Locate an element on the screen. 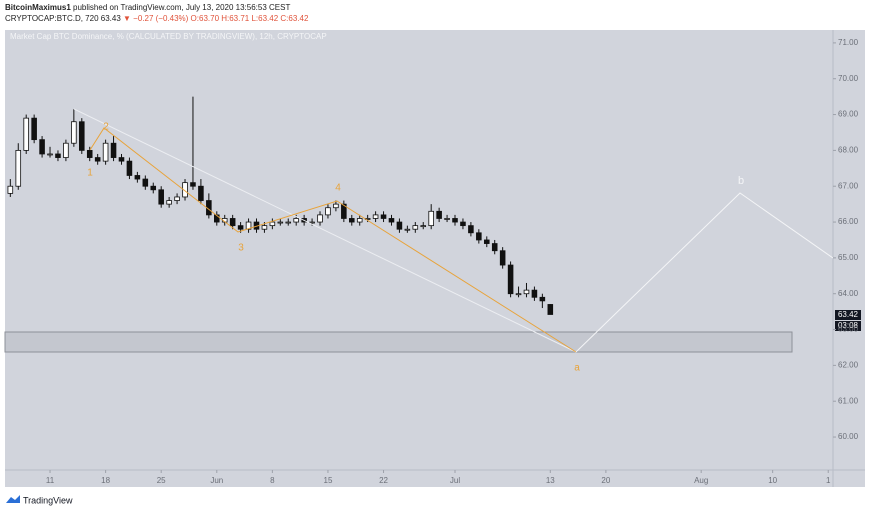 This screenshot has height=514, width=871. price-axis-bg is located at coordinates (849, 250).